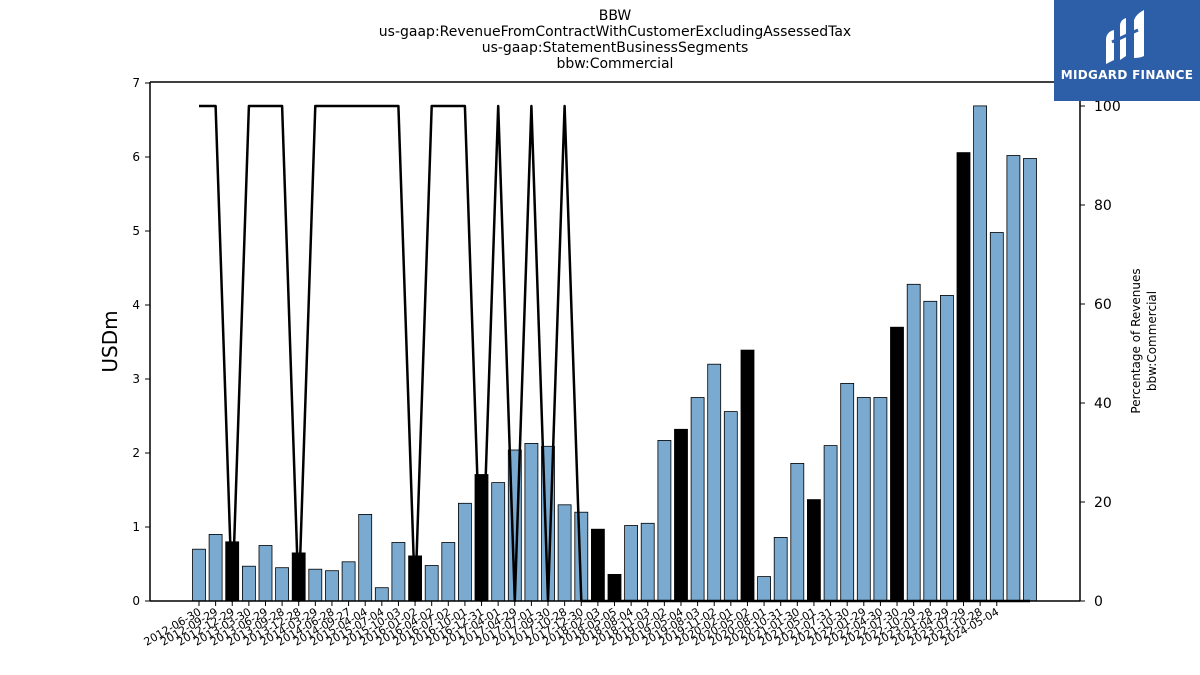 Image resolution: width=1200 pixels, height=675 pixels. What do you see at coordinates (136, 305) in the screenshot?
I see `y-tick-label: 4` at bounding box center [136, 305].